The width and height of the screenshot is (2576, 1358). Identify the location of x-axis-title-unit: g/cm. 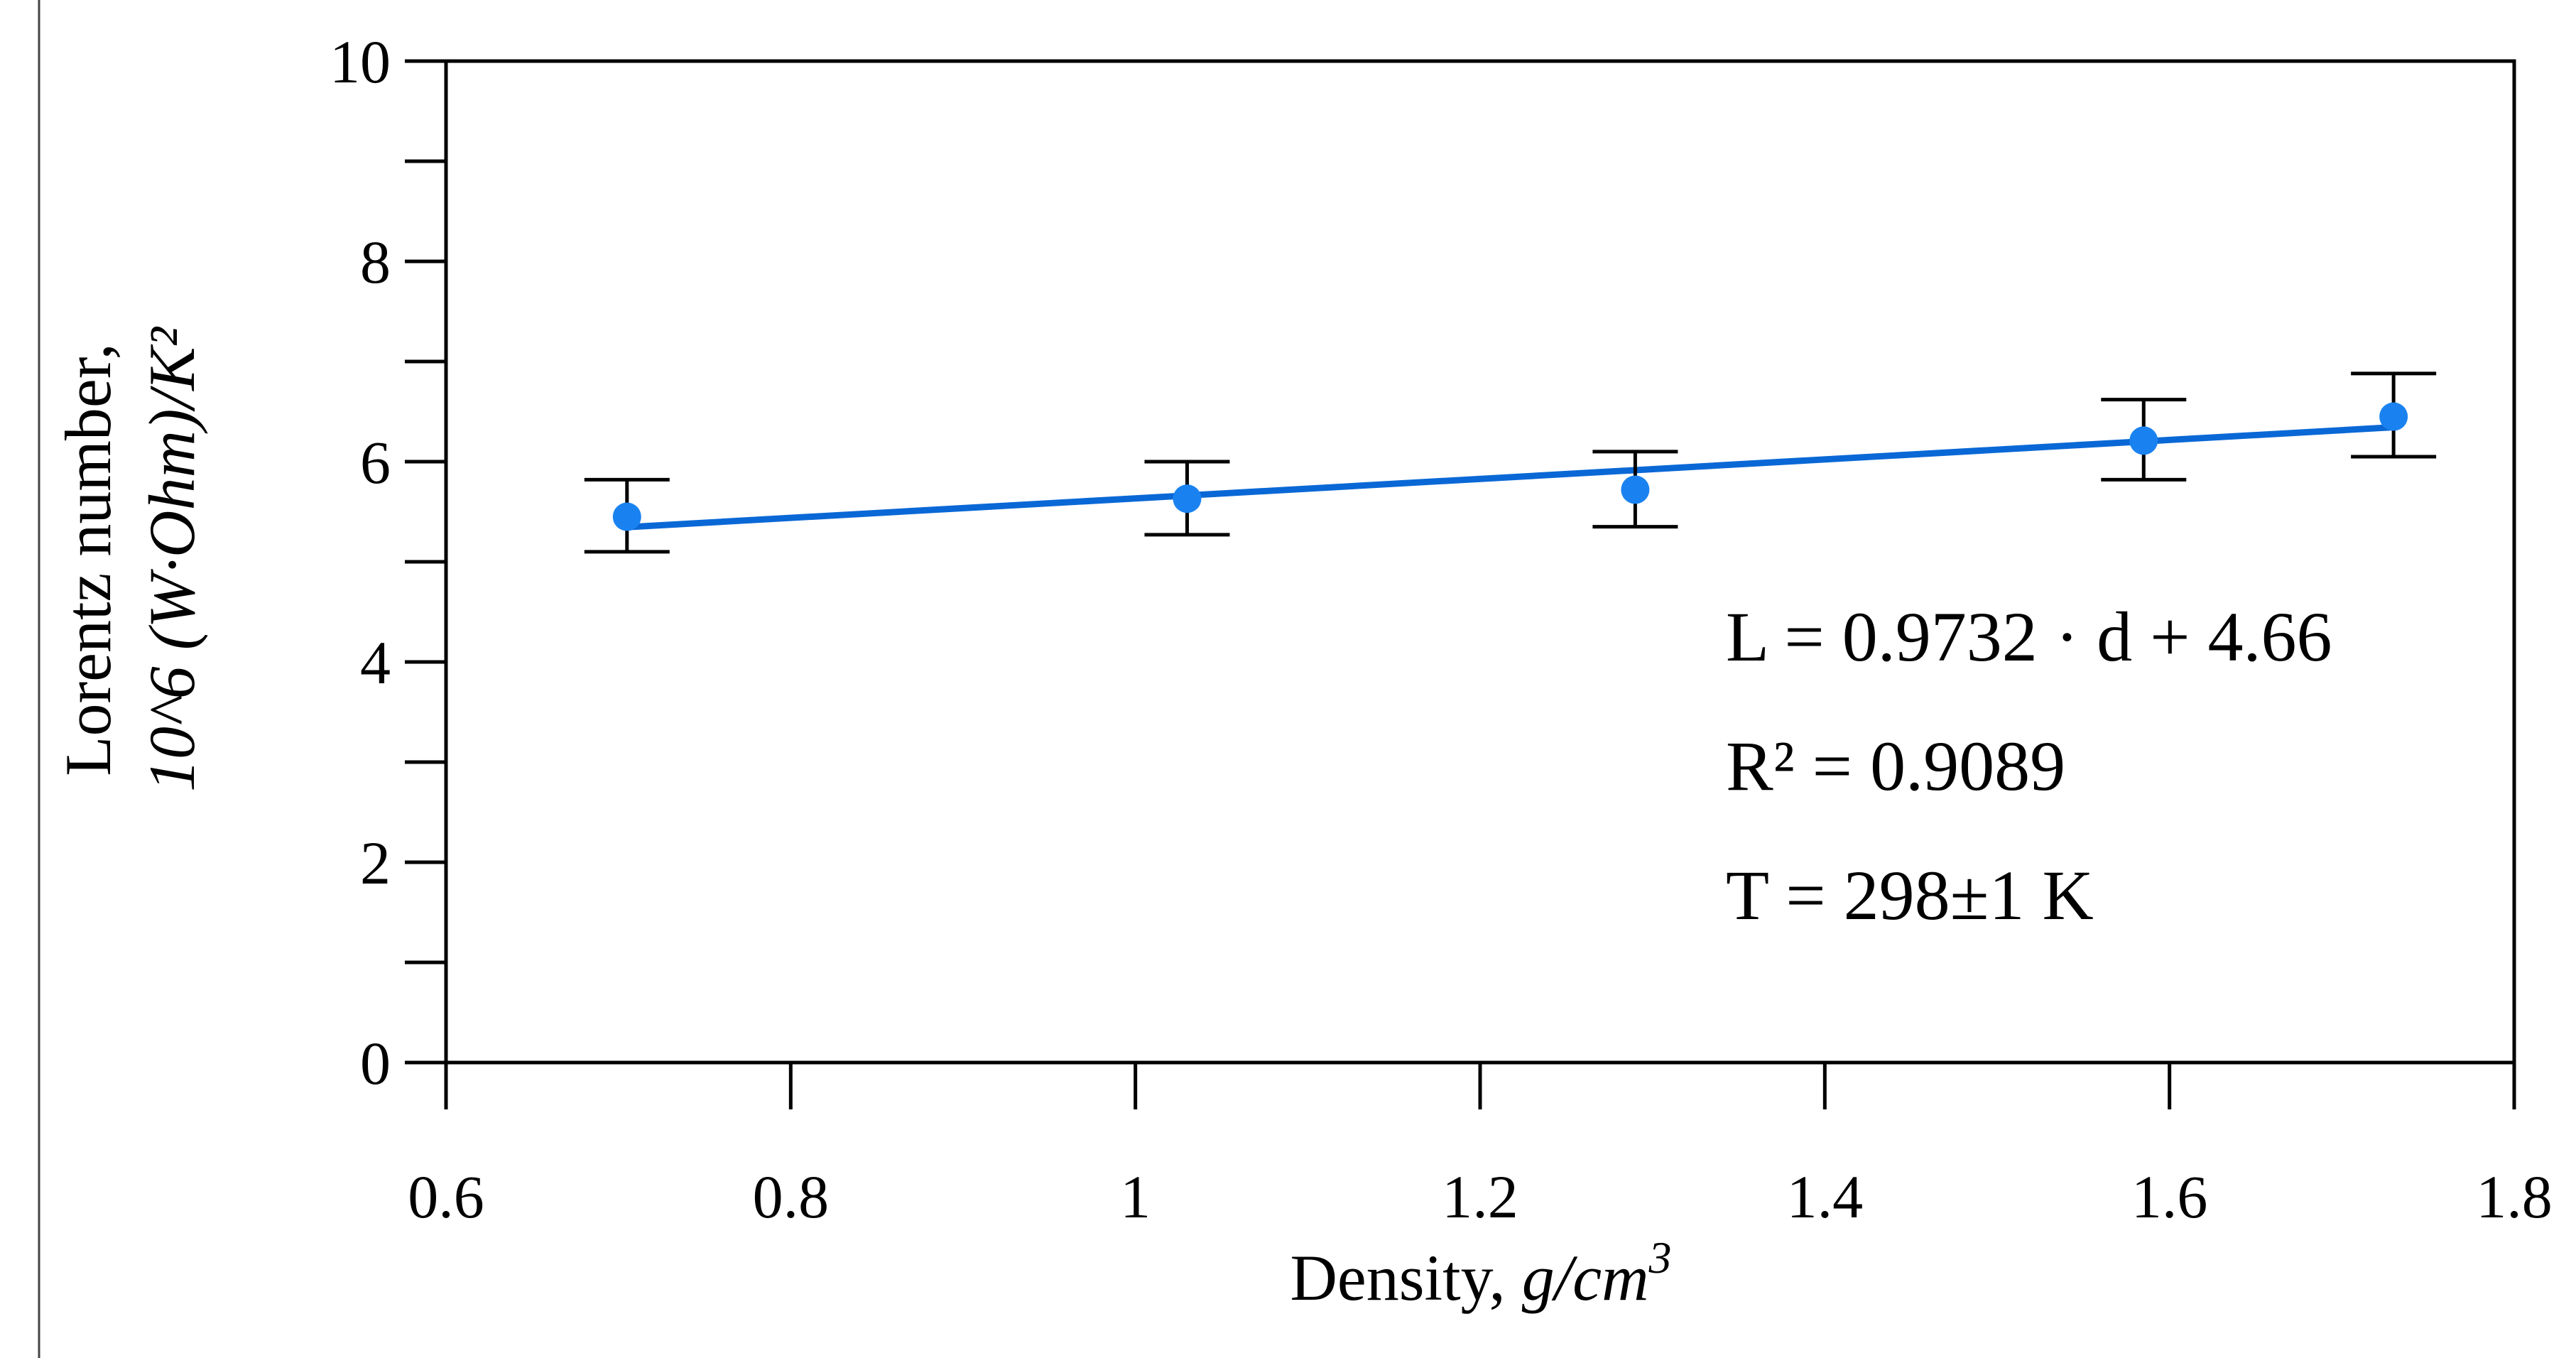
(1585, 1278).